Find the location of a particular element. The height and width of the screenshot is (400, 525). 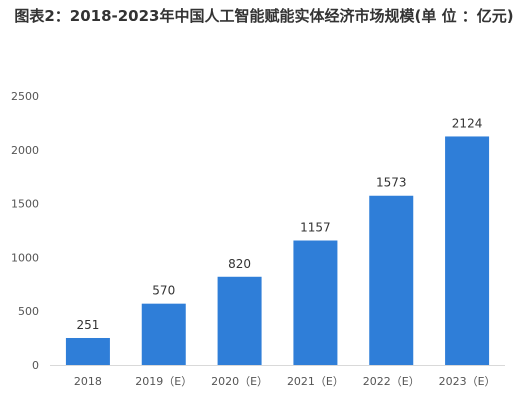

bar-value-label: 820 is located at coordinates (239, 264).